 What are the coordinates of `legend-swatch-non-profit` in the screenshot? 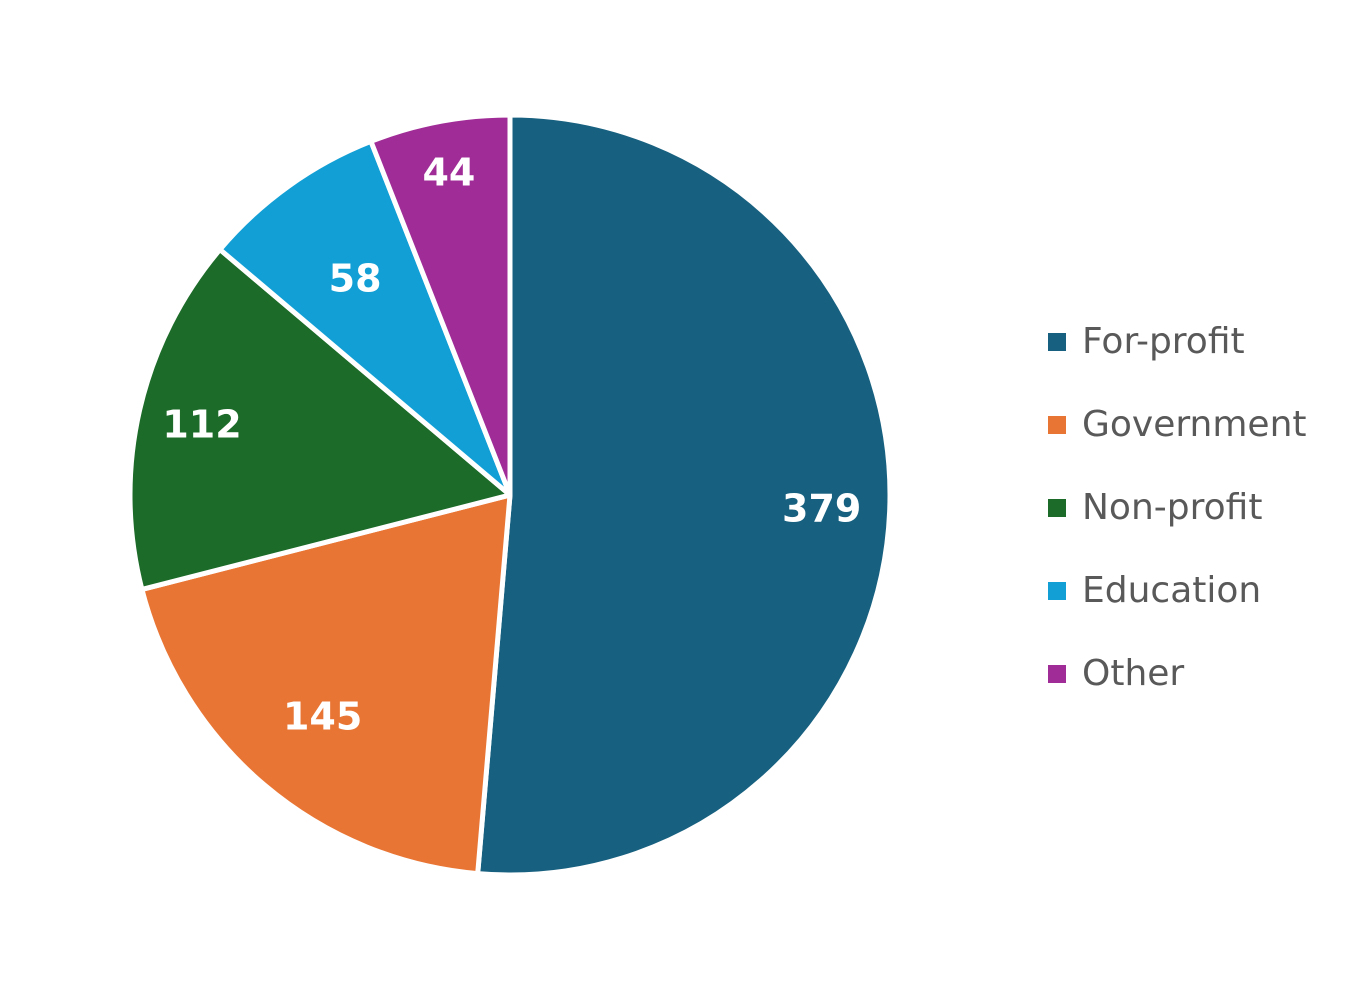 It's located at (1057, 507).